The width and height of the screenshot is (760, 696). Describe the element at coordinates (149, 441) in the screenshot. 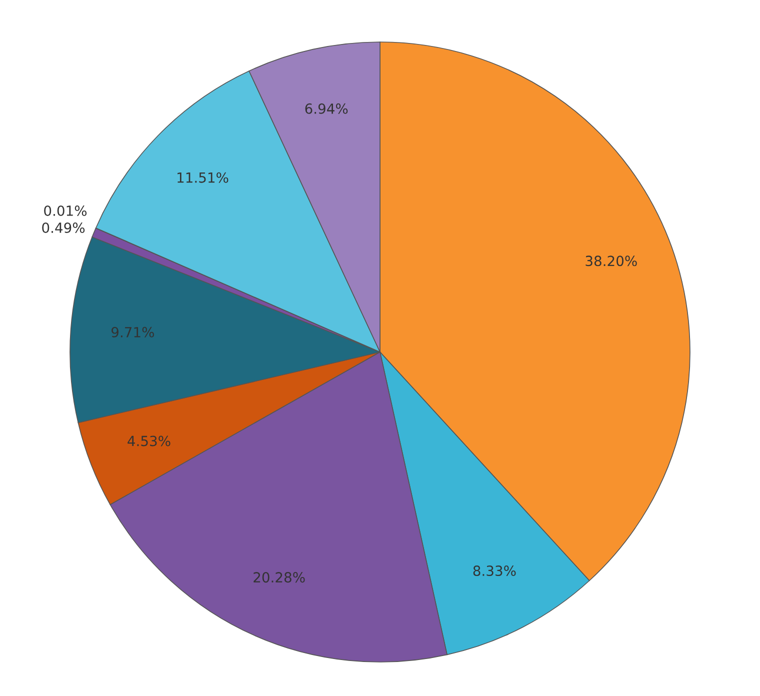

I see `data-label: 4.53%` at that location.